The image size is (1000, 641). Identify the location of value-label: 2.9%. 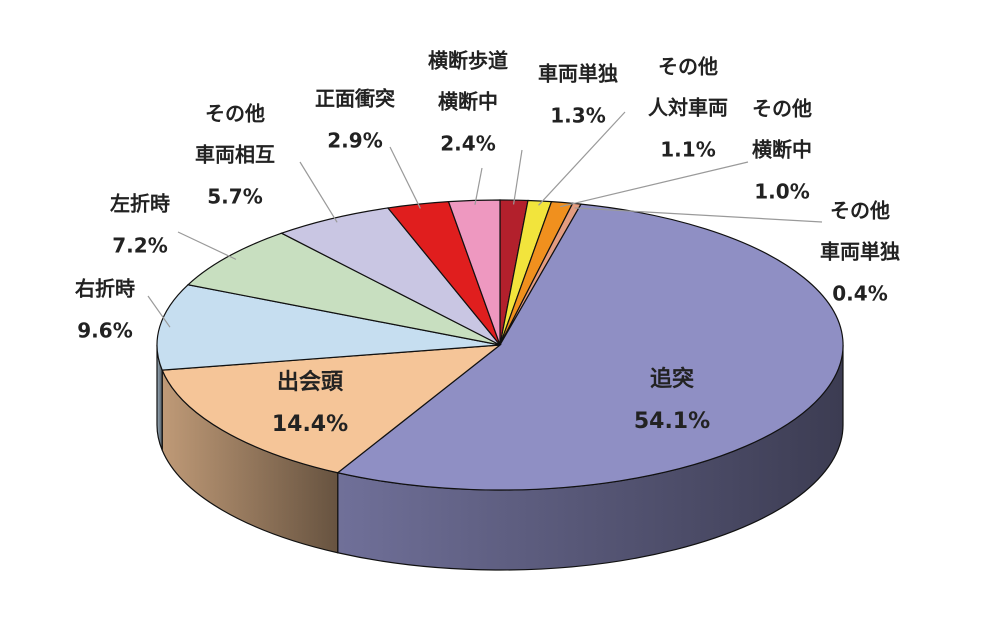
(354, 141).